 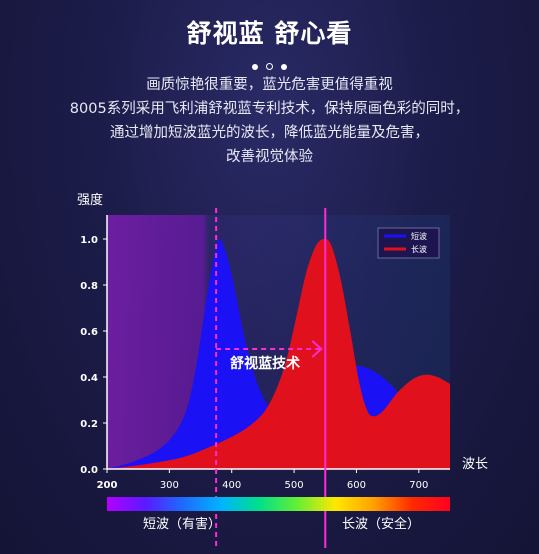 What do you see at coordinates (269, 157) in the screenshot?
I see `description-line-4: 改善视觉体验` at bounding box center [269, 157].